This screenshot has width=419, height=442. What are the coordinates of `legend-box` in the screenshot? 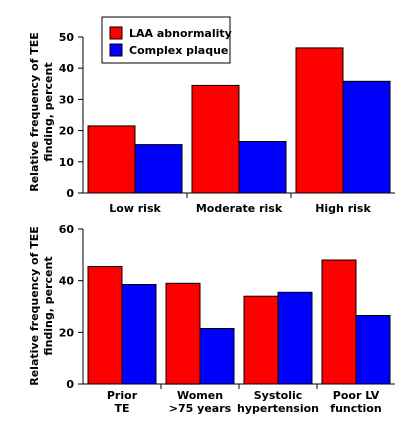 It's located at (166, 40).